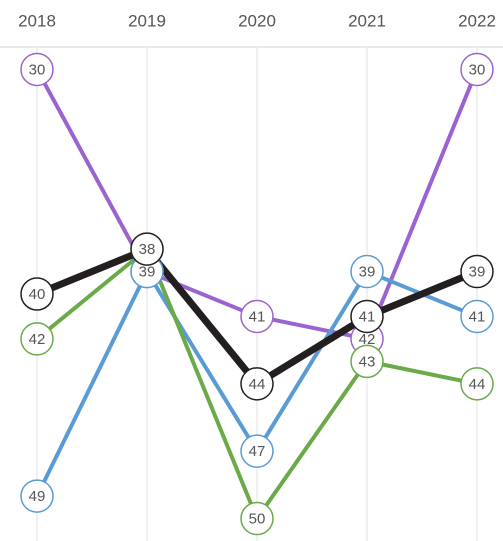 This screenshot has width=503, height=541. I want to click on point-label: 40, so click(37, 294).